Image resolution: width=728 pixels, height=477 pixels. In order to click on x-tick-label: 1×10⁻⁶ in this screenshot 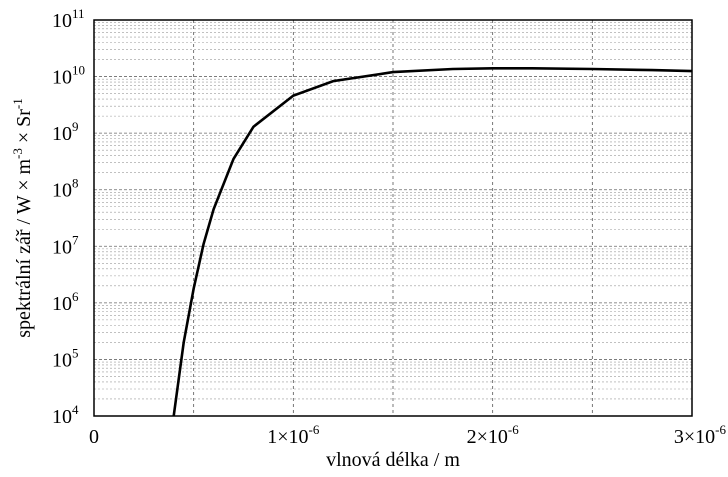, I will do `click(293, 435)`.